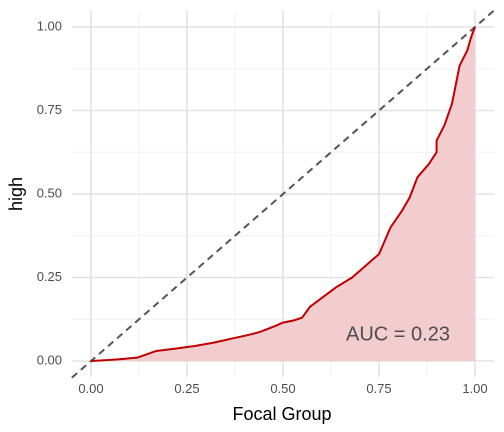 The height and width of the screenshot is (432, 504). Describe the element at coordinates (474, 388) in the screenshot. I see `x-tick-label: 1.00` at that location.